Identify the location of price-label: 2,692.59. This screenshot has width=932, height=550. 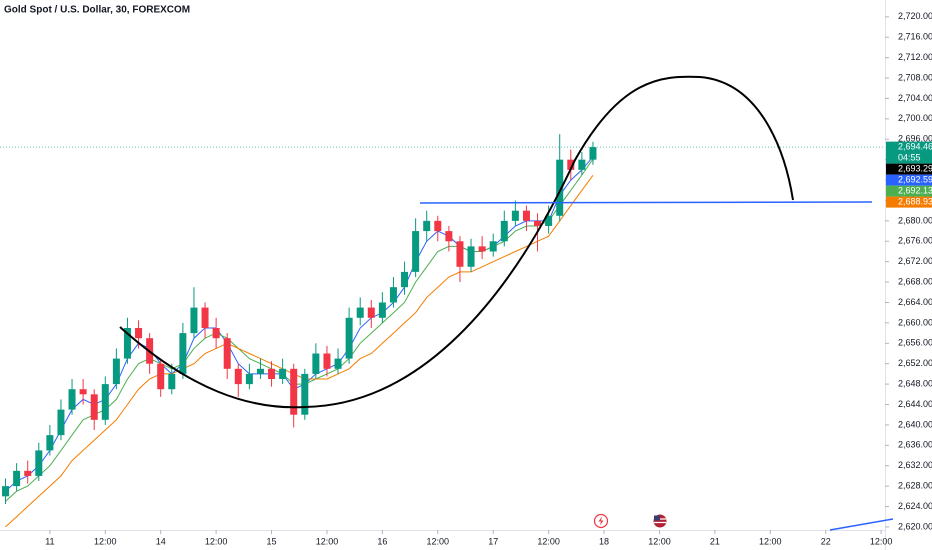
(915, 179).